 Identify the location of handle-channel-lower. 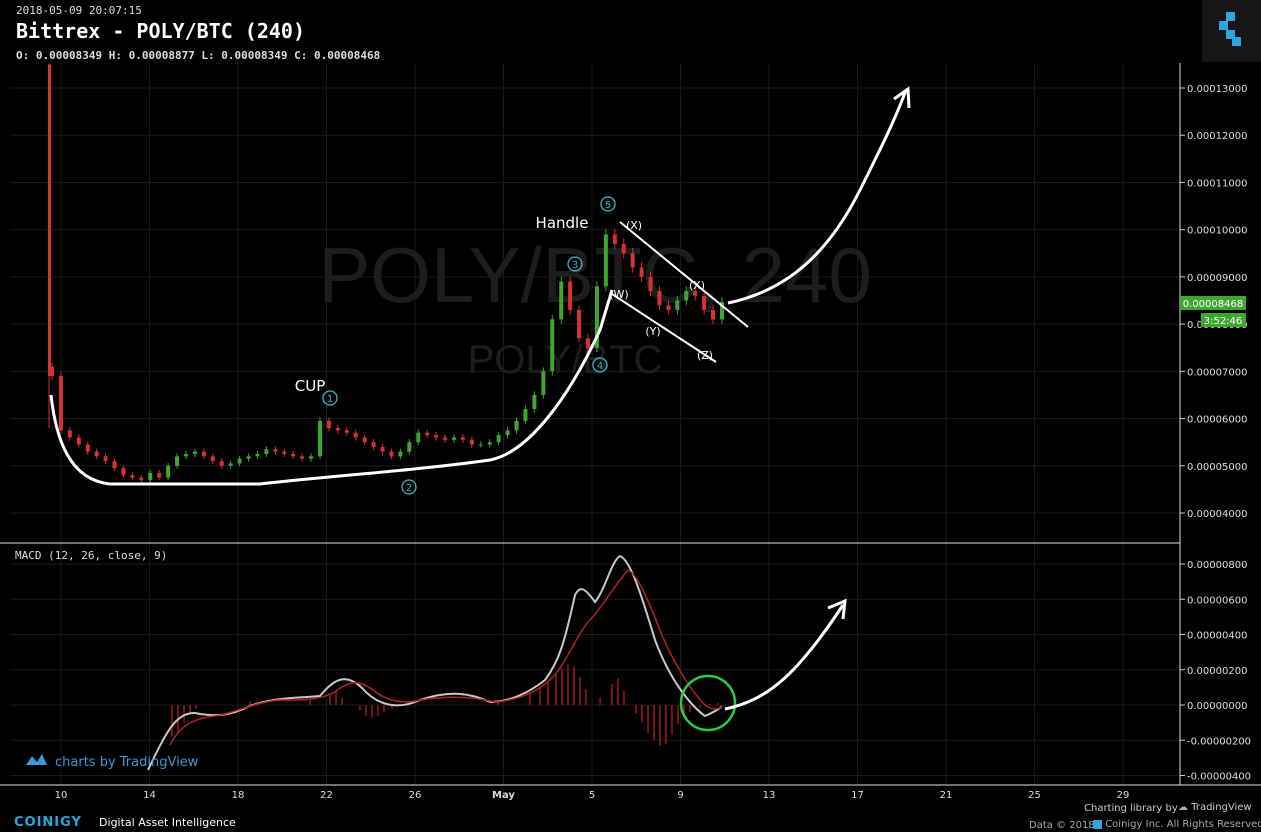
(664, 328).